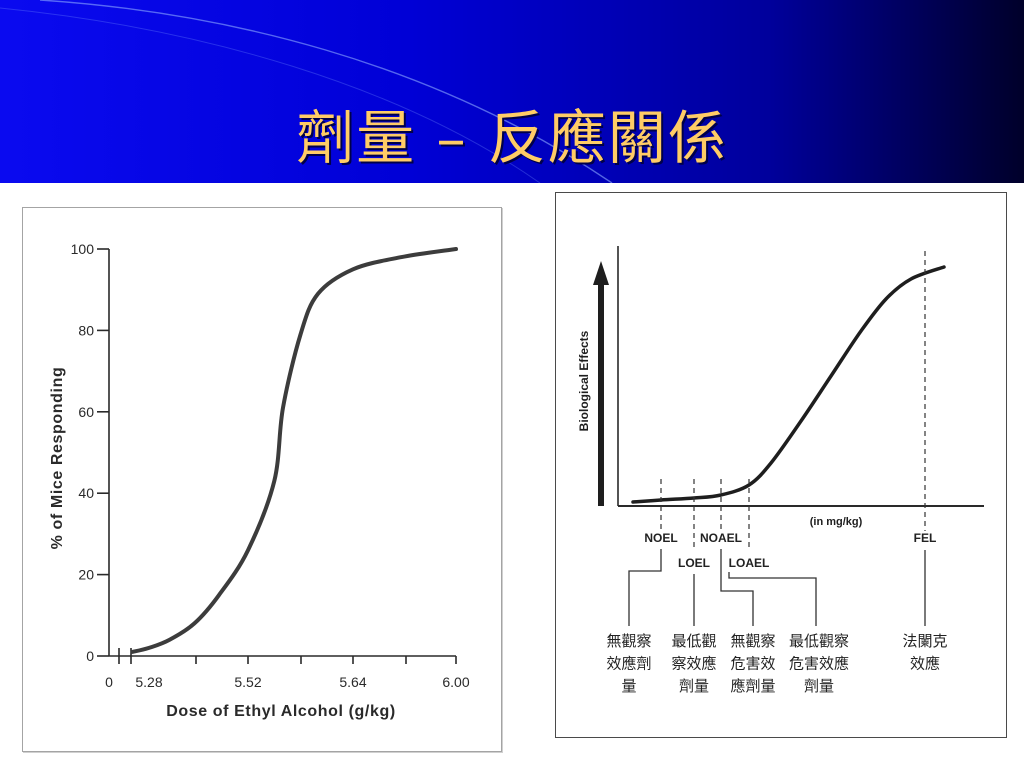 This screenshot has height=768, width=1024. What do you see at coordinates (148, 682) in the screenshot?
I see `x-tick-label: 5.28` at bounding box center [148, 682].